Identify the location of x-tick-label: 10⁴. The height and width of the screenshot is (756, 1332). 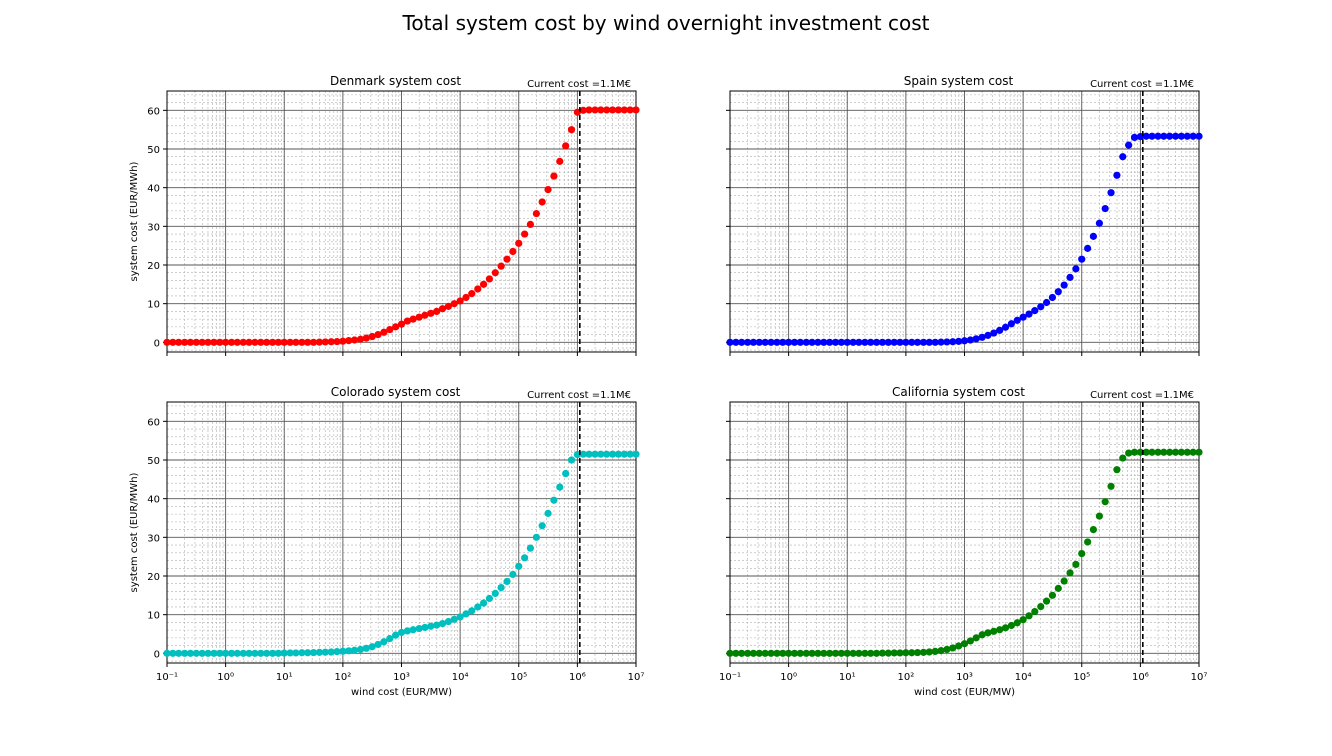
(460, 677).